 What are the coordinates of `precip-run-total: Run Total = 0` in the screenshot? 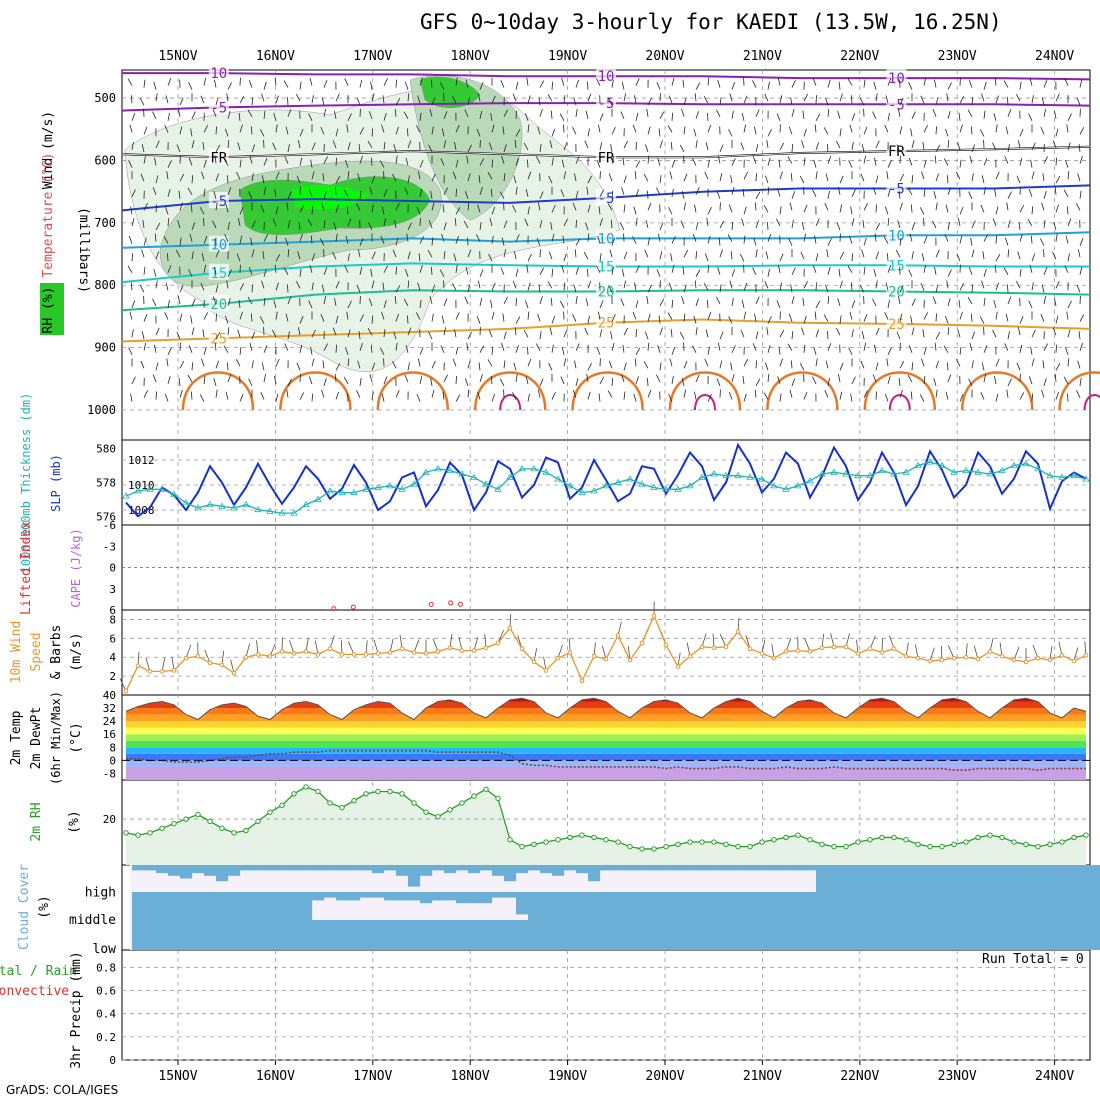 It's located at (1033, 959).